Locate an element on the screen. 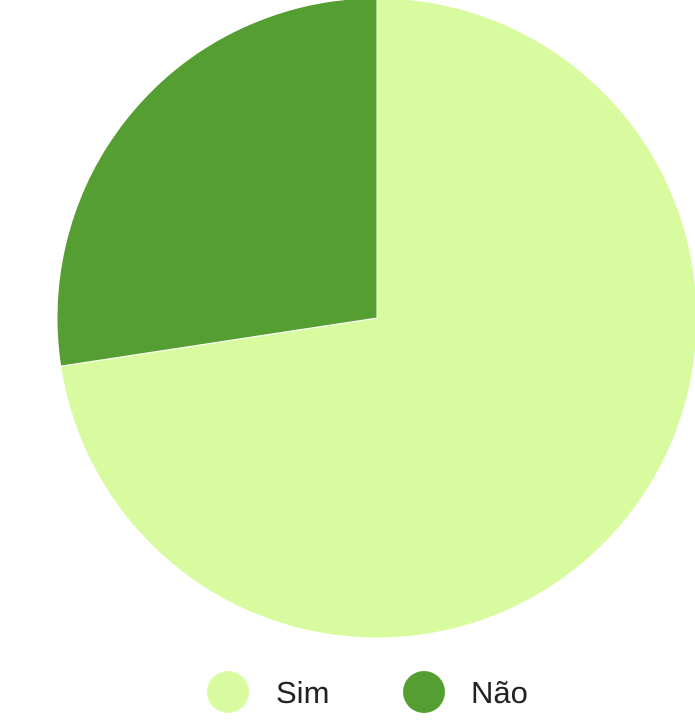 The image size is (695, 724). legend: Sim Não is located at coordinates (367, 692).